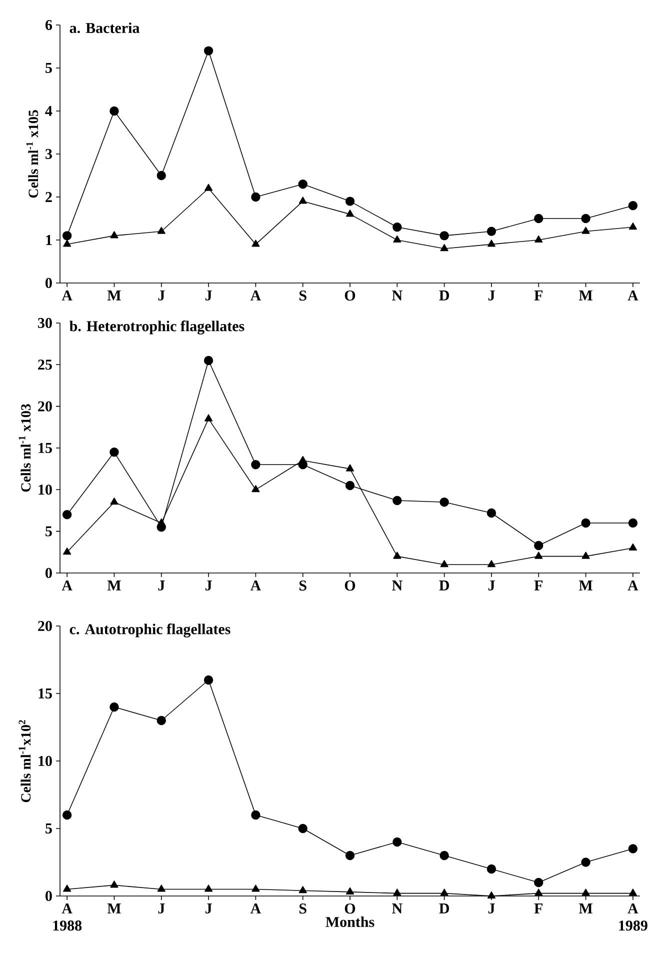 Image resolution: width=651 pixels, height=968 pixels. What do you see at coordinates (350, 922) in the screenshot?
I see `x-axis-title: Months` at bounding box center [350, 922].